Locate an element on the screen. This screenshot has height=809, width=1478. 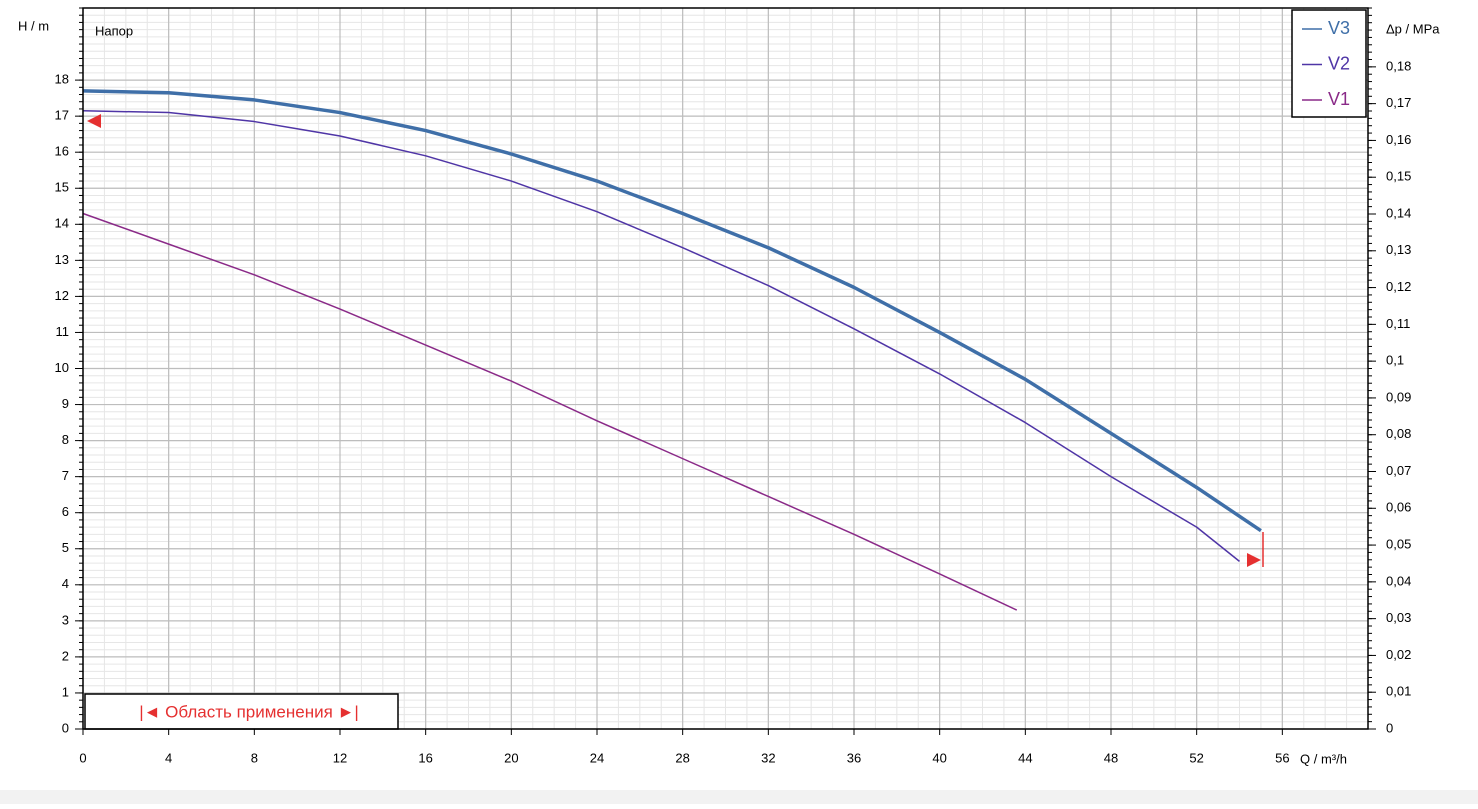
y2-tick-label: 0,03 is located at coordinates (1398, 617).